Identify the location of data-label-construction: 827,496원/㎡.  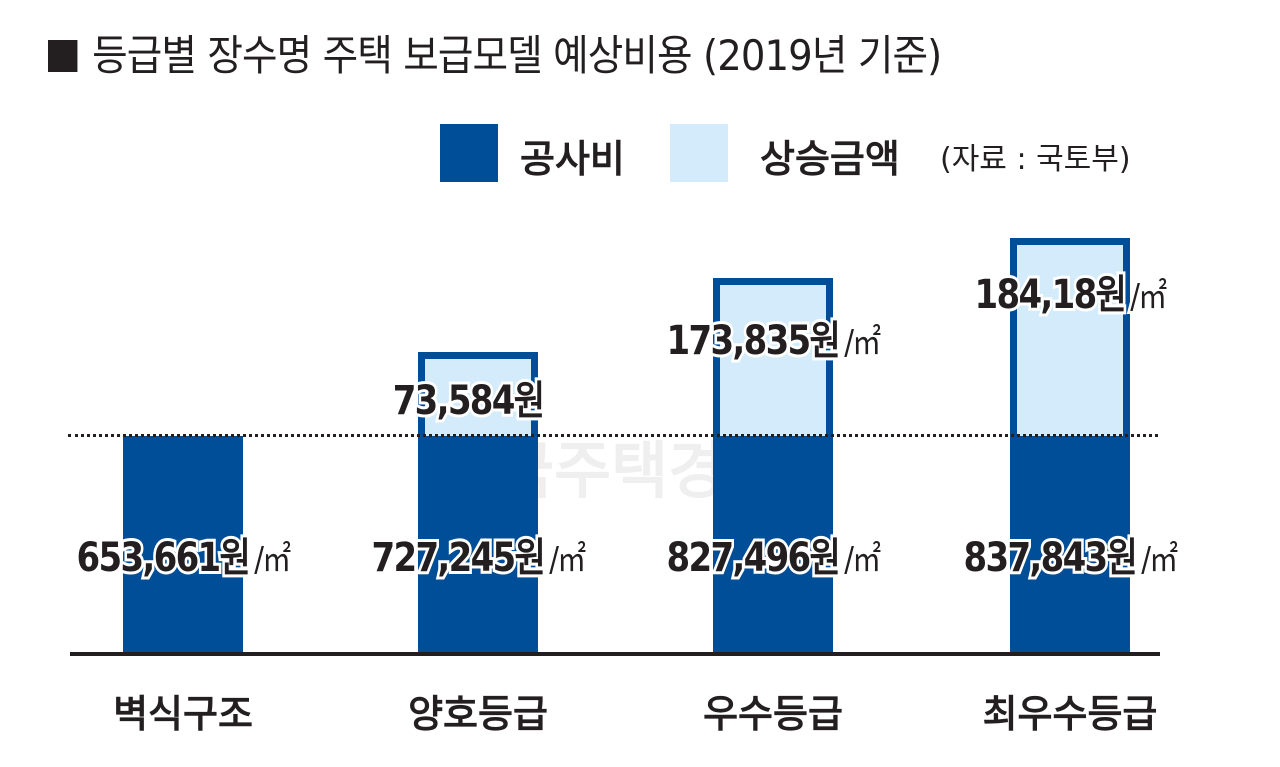
(774, 554).